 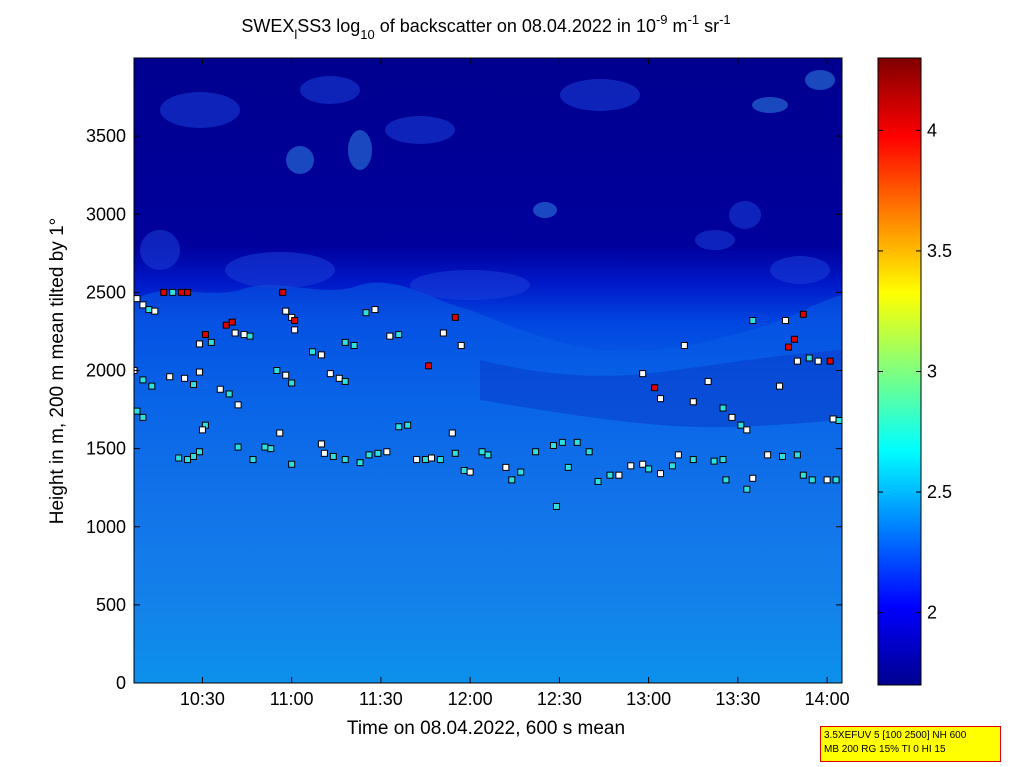 I want to click on x-tick-label: 10:30, so click(x=202, y=699).